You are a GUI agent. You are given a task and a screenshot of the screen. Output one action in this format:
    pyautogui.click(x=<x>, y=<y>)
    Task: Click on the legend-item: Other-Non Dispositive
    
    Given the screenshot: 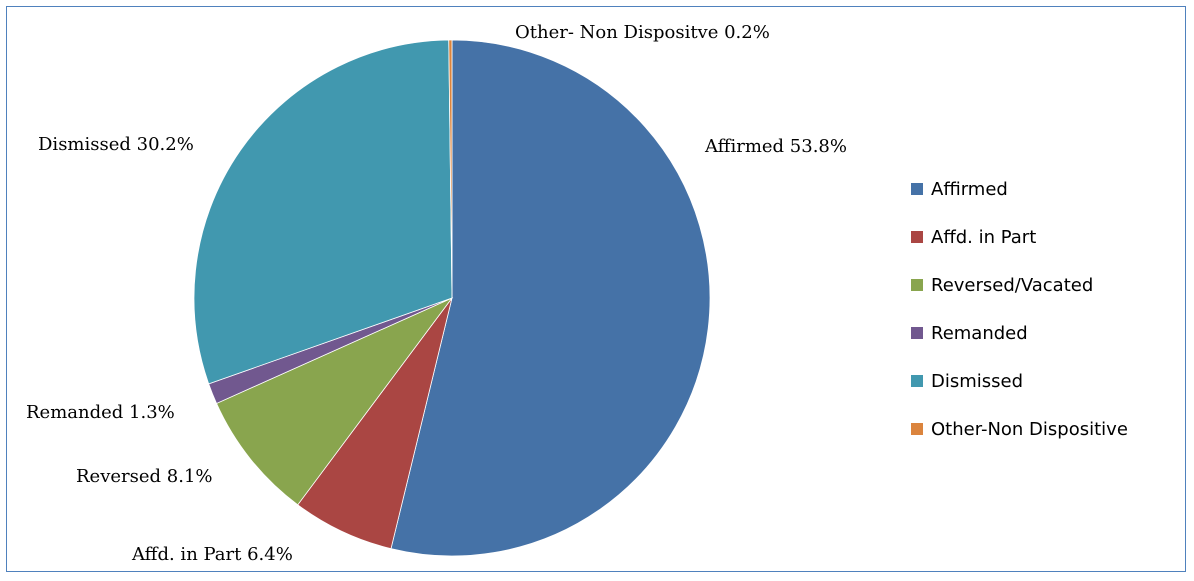 What is the action you would take?
    pyautogui.click(x=1019, y=429)
    